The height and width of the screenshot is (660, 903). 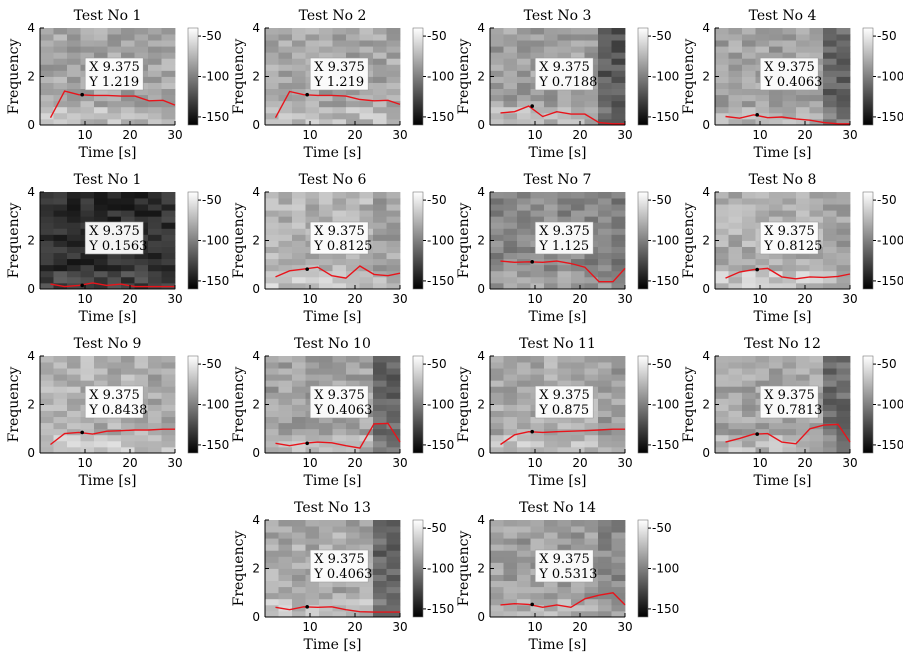 What do you see at coordinates (31, 77) in the screenshot?
I see `y-tick-label: 2` at bounding box center [31, 77].